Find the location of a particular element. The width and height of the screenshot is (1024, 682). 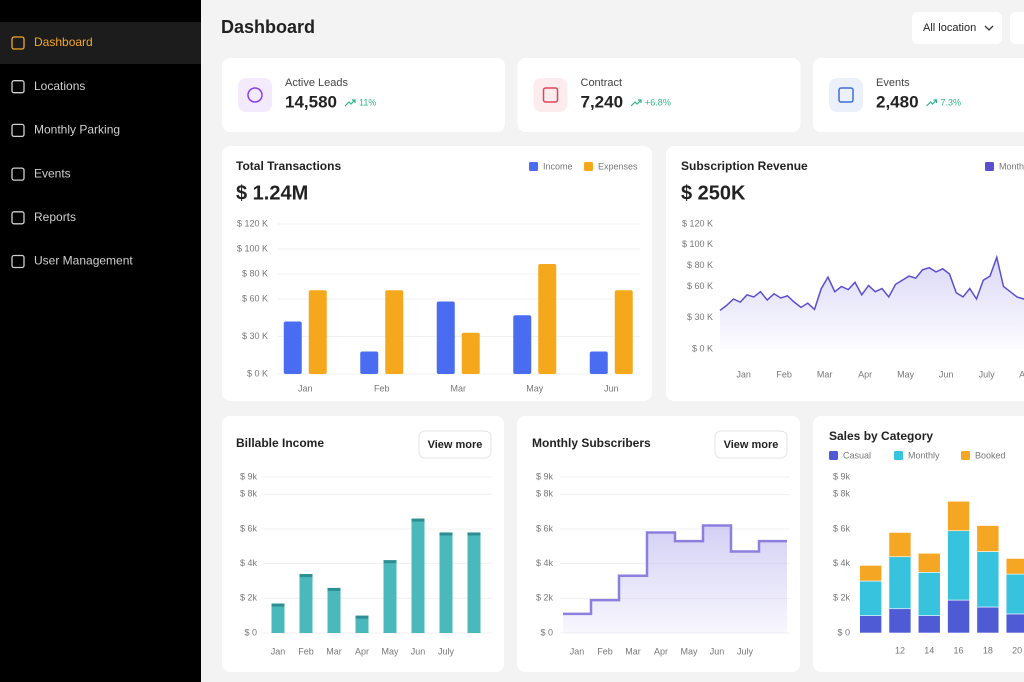

nav-item: Reports is located at coordinates (55, 217).